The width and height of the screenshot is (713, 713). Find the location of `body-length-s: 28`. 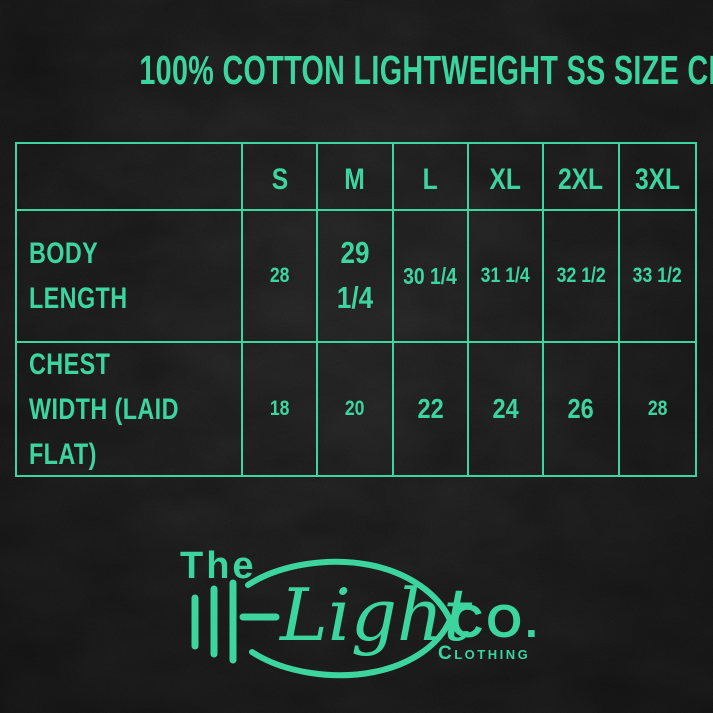

body-length-s: 28 is located at coordinates (281, 277).